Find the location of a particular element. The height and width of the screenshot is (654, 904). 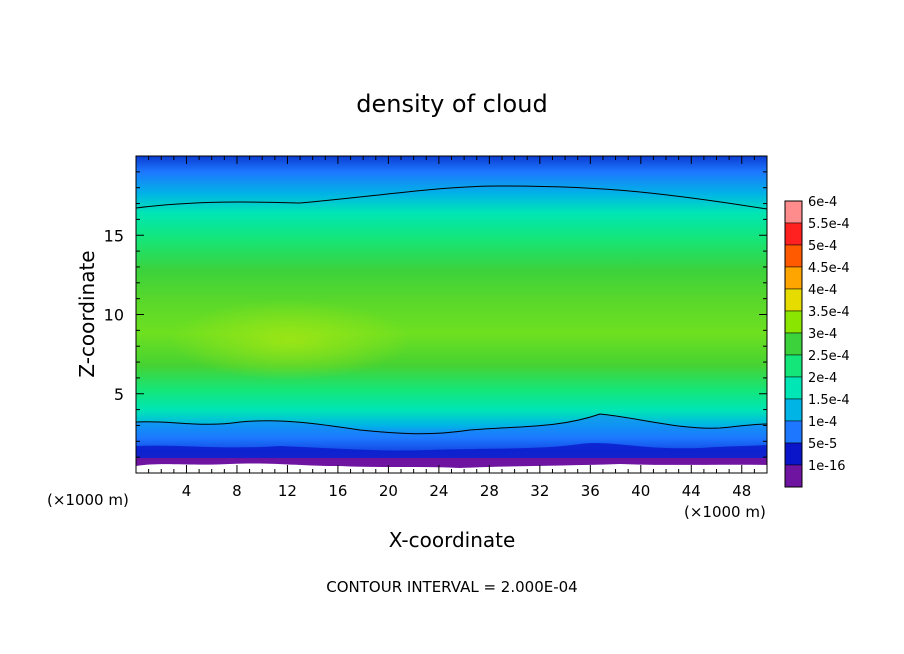

colorbar-label: 5e-5 is located at coordinates (822, 444).